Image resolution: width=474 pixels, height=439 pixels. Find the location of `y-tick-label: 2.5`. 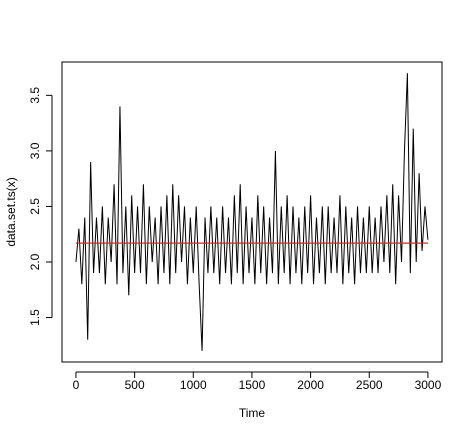

y-tick-label: 2.5 is located at coordinates (35, 206).